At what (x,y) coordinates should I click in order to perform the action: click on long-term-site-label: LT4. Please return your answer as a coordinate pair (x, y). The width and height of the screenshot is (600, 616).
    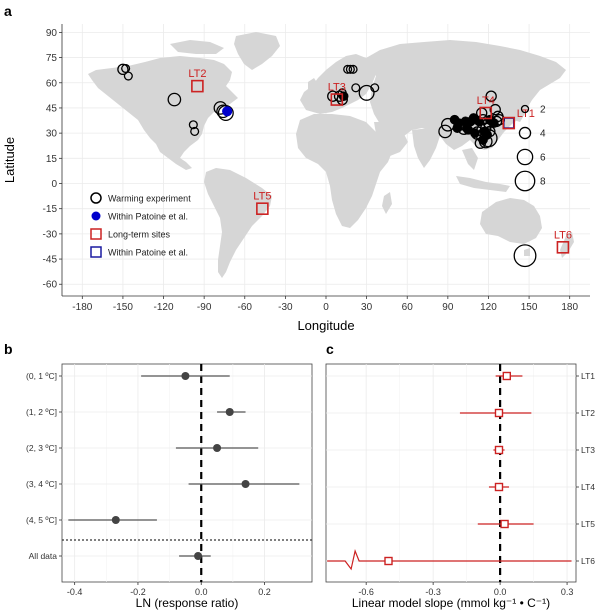
    Looking at the image, I should click on (486, 101).